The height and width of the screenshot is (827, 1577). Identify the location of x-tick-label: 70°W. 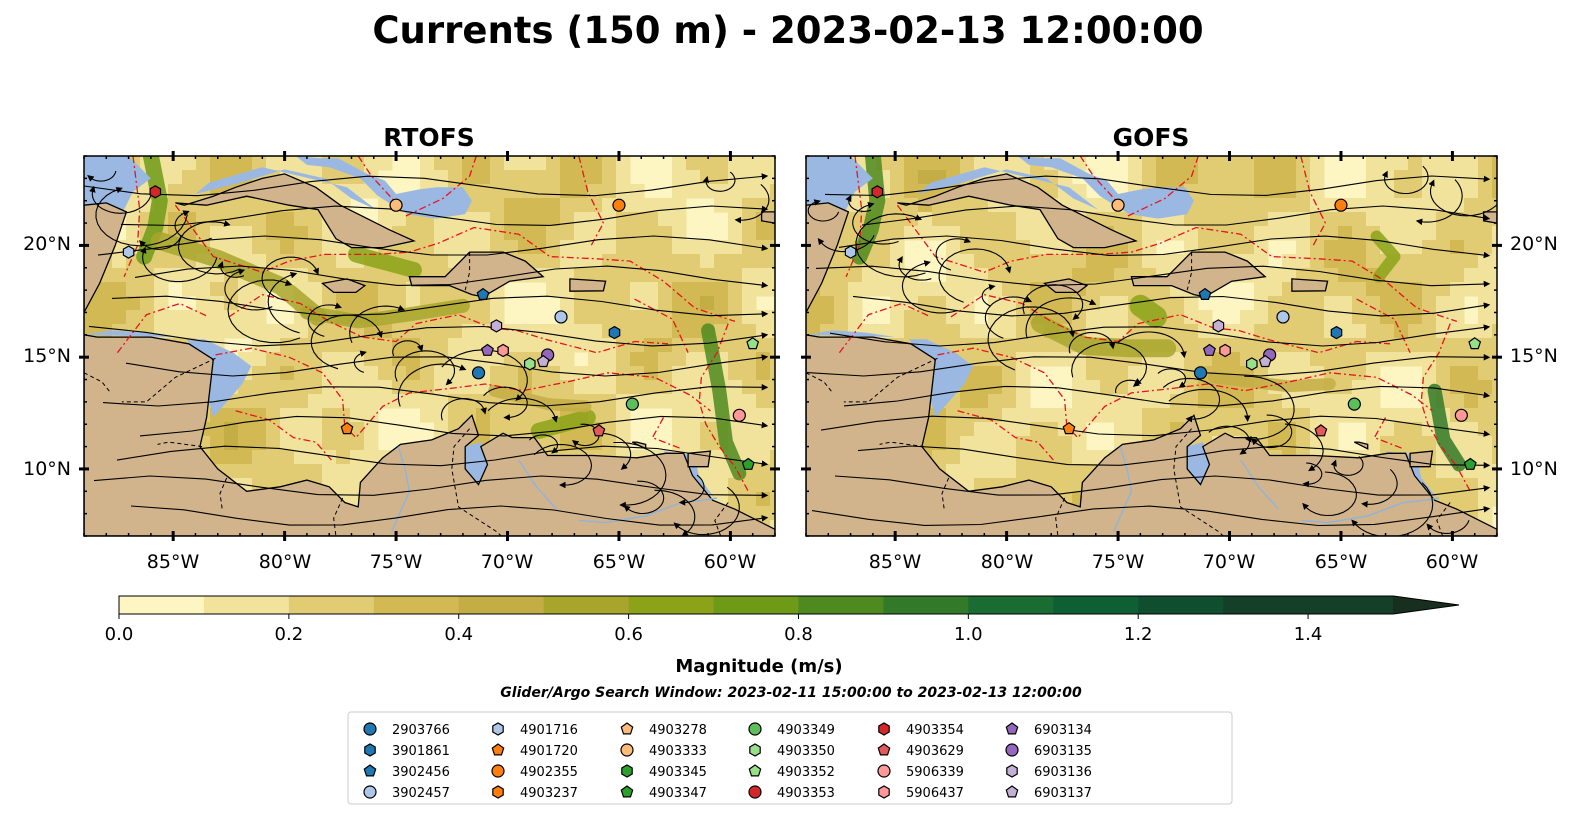
(507, 562).